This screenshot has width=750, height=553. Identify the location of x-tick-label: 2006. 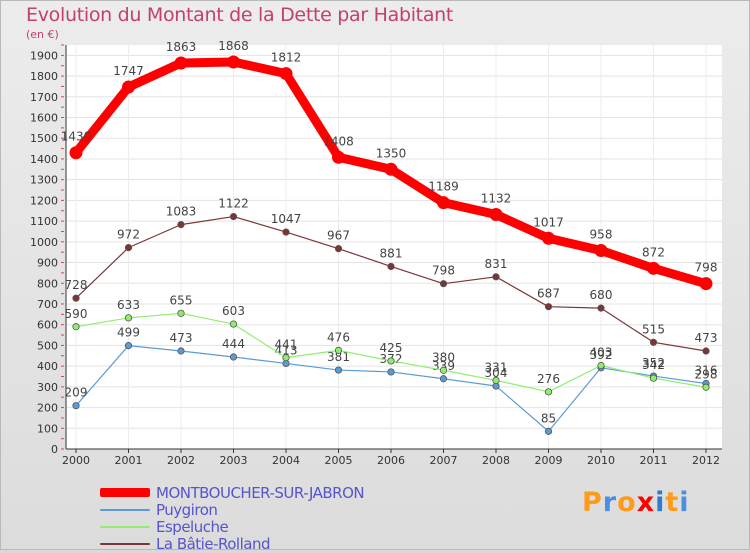
(391, 460).